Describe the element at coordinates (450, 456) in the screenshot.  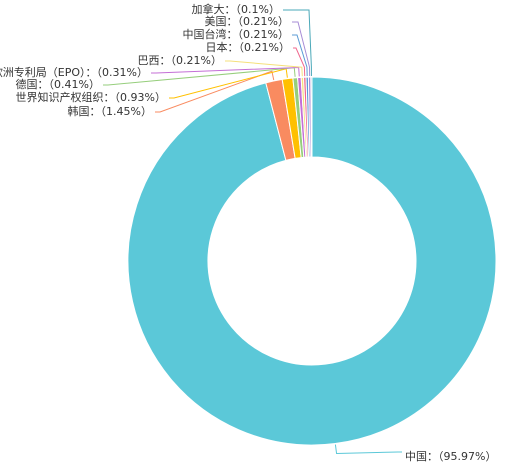
I see `slice-label-0: 中国：（95.97%）` at that location.